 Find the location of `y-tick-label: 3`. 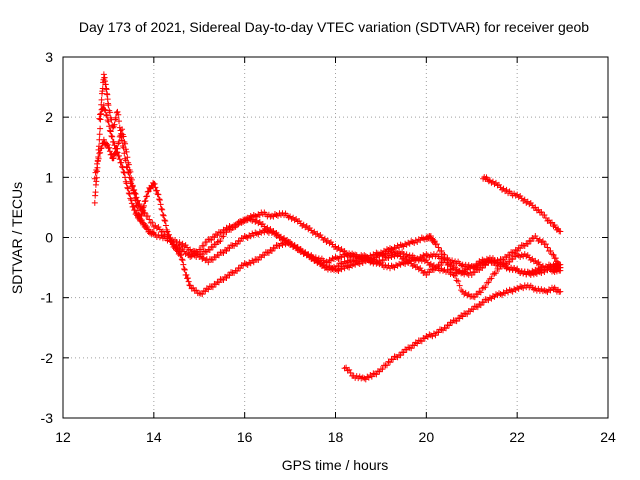

y-tick-label: 3 is located at coordinates (49, 57).